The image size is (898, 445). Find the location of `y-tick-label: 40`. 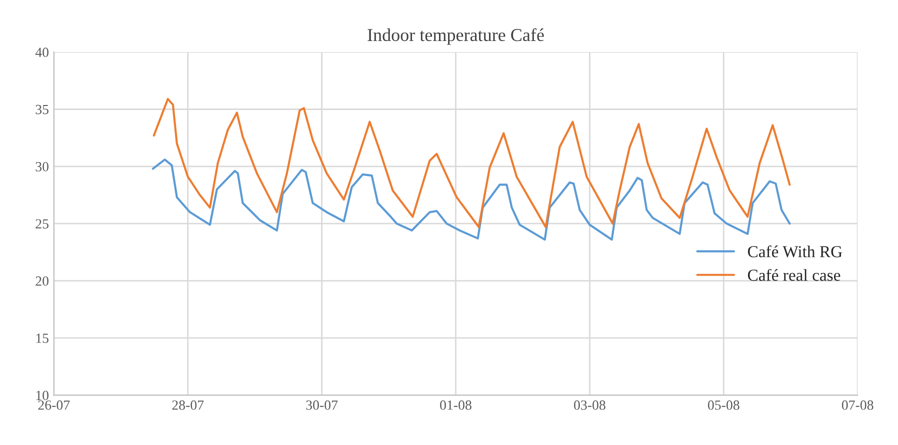

y-tick-label: 40 is located at coordinates (41, 53).